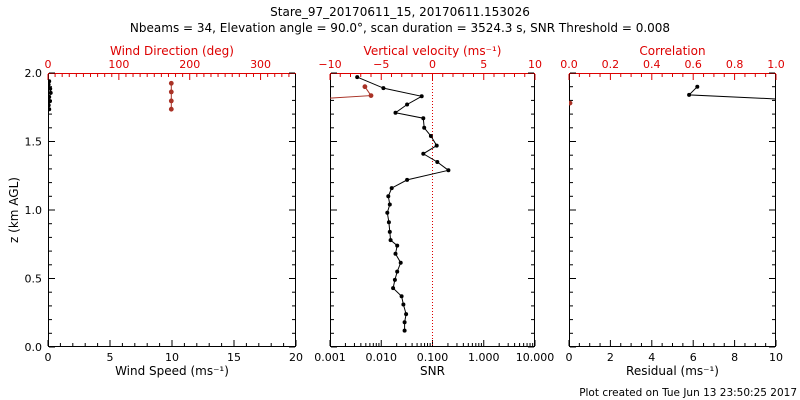  Describe the element at coordinates (234, 357) in the screenshot. I see `tick-label: 15` at that location.